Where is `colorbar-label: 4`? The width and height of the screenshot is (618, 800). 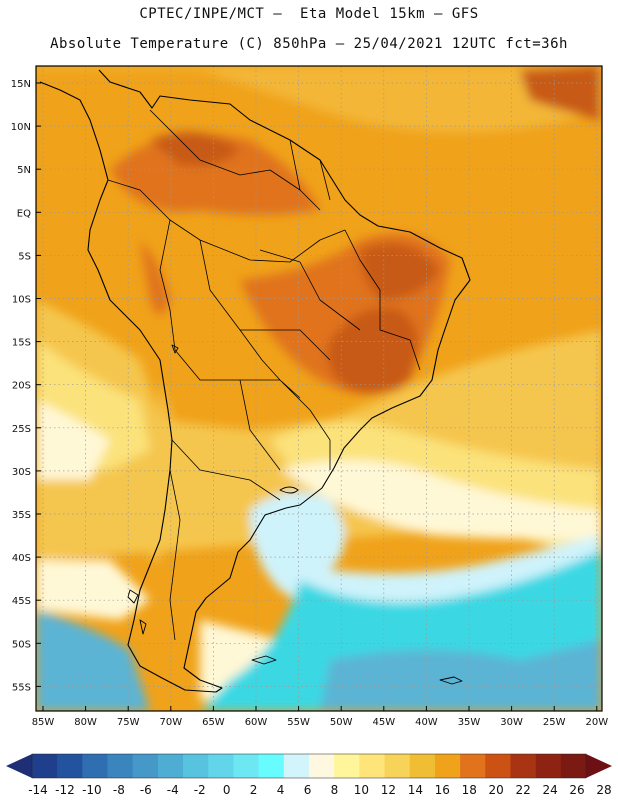
colorbar-label: 4 is located at coordinates (281, 790).